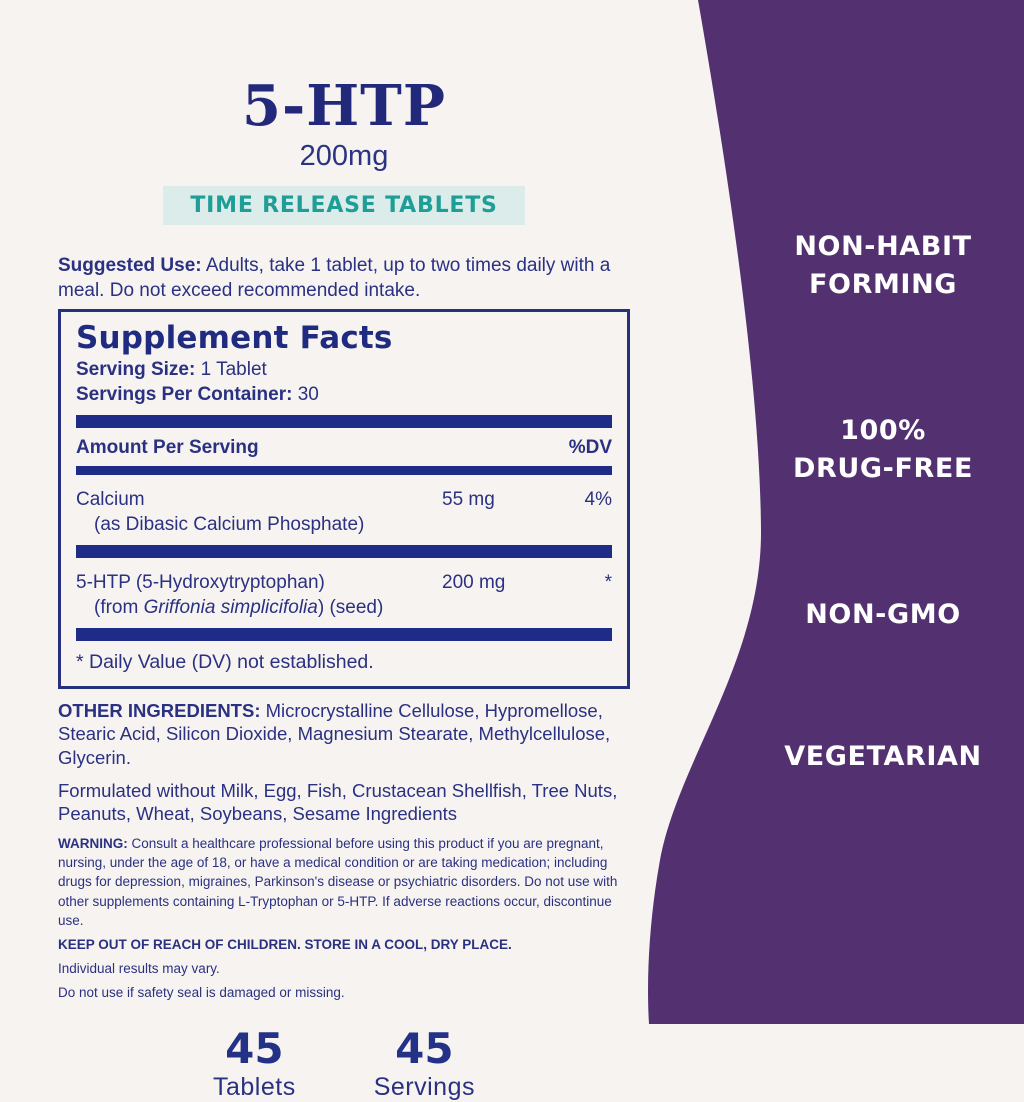 The width and height of the screenshot is (1024, 1102). What do you see at coordinates (474, 582) in the screenshot?
I see `nutrient-amount: 200 mg` at bounding box center [474, 582].